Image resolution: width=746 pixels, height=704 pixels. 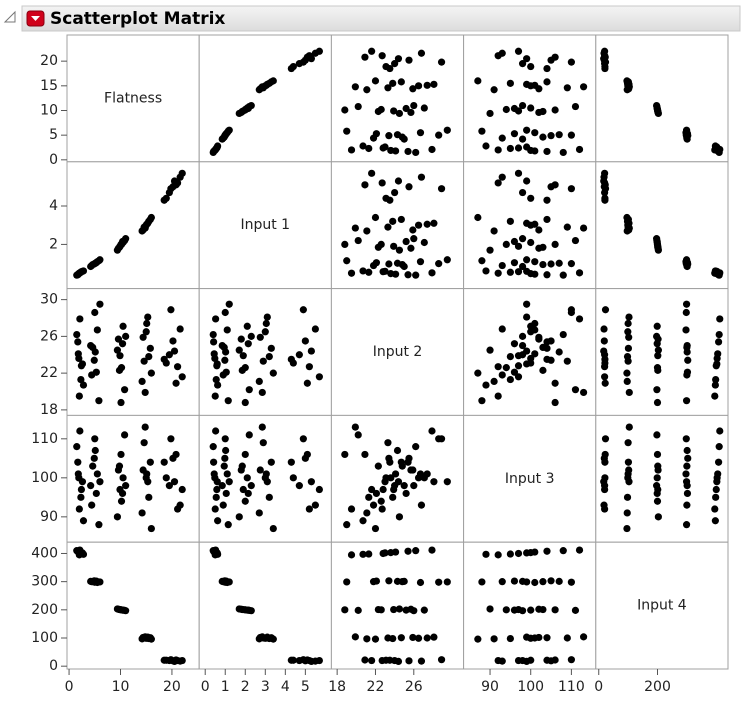 I want to click on x-tick-label: 90, so click(x=490, y=687).